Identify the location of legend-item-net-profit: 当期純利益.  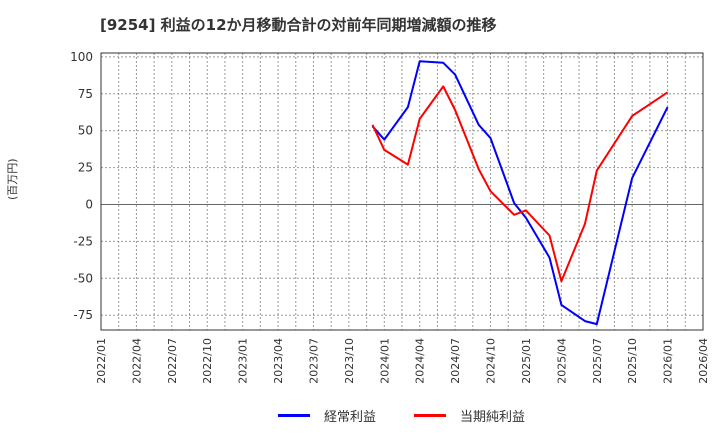
(469, 415).